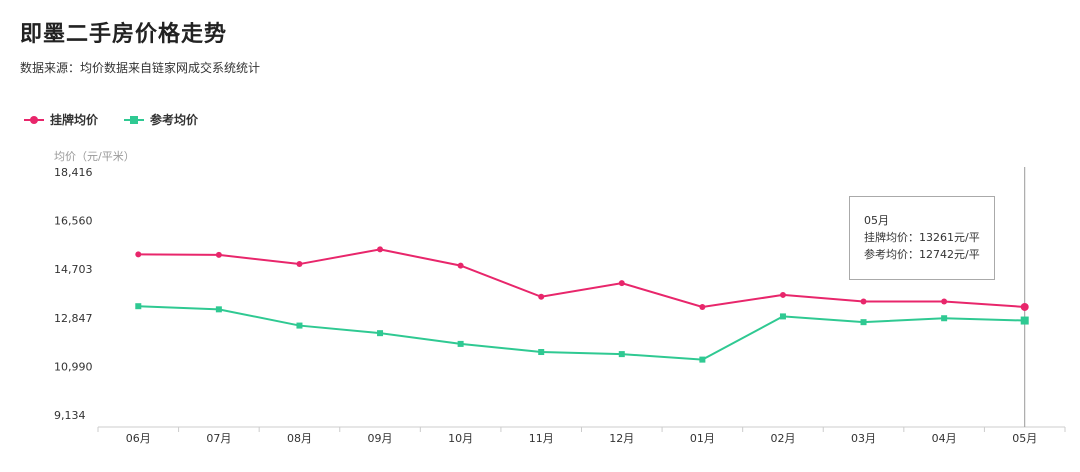 This screenshot has width=1080, height=472. What do you see at coordinates (134, 120) in the screenshot?
I see `legend-swatch-square-icon` at bounding box center [134, 120].